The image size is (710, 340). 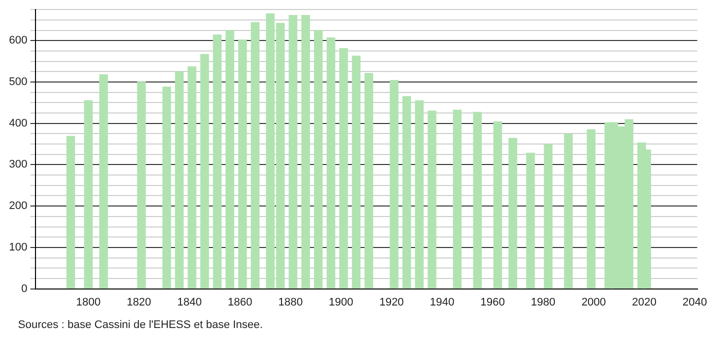 I want to click on x-tick-label: 1800, so click(x=88, y=302).